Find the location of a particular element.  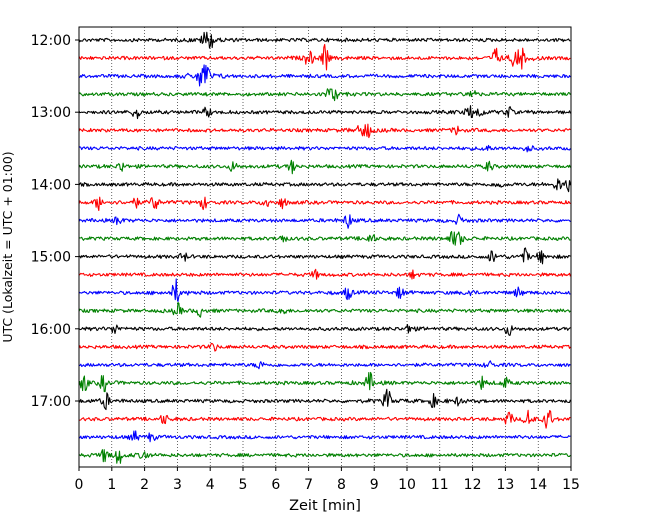

x-tick-label-4: 4 is located at coordinates (210, 485).